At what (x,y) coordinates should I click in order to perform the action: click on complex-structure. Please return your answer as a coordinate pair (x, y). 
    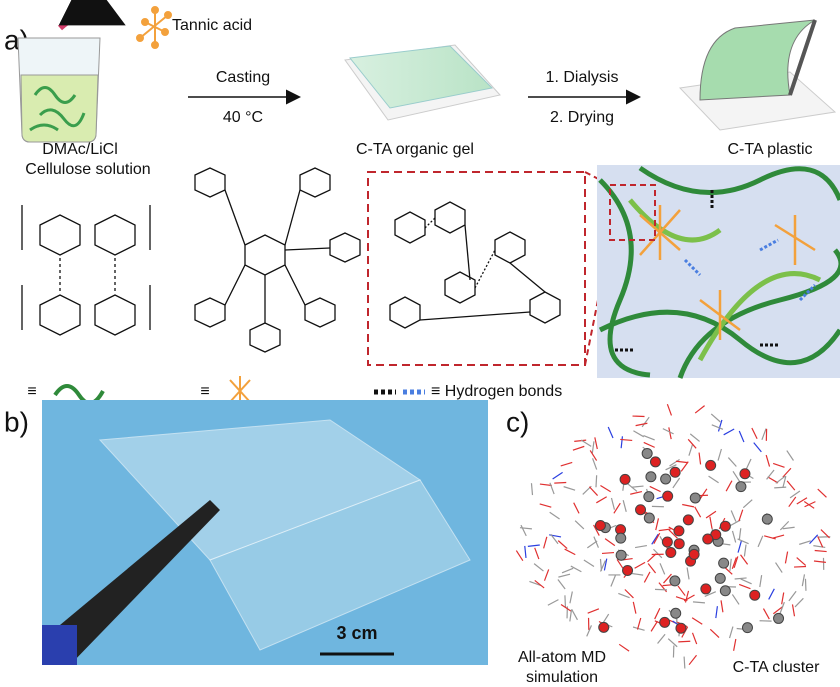
    Looking at the image, I should click on (475, 265).